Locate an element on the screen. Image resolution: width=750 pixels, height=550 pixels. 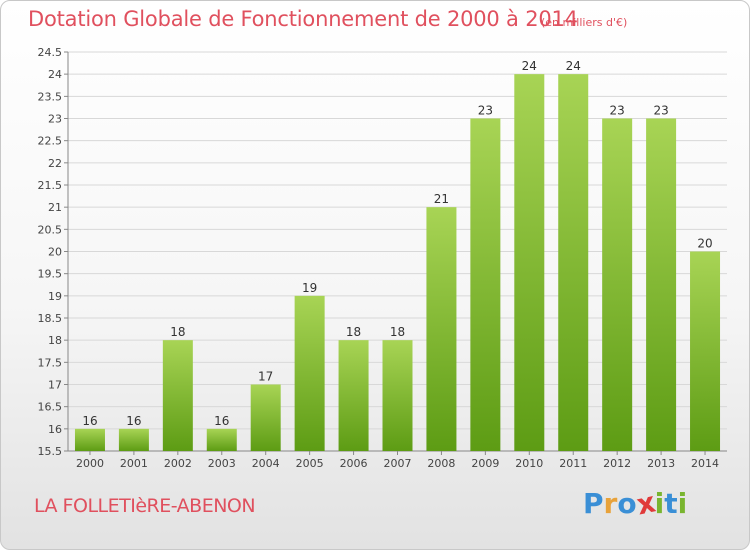
bar-2010 is located at coordinates (529, 263).